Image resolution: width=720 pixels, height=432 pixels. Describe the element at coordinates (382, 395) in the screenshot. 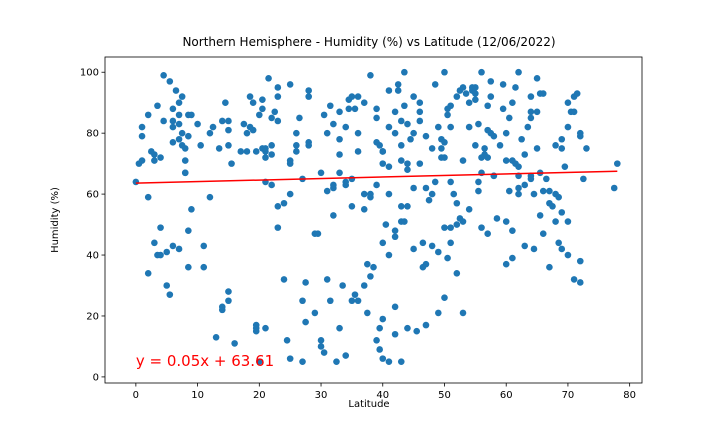

I see `x-tick-label: 40` at that location.